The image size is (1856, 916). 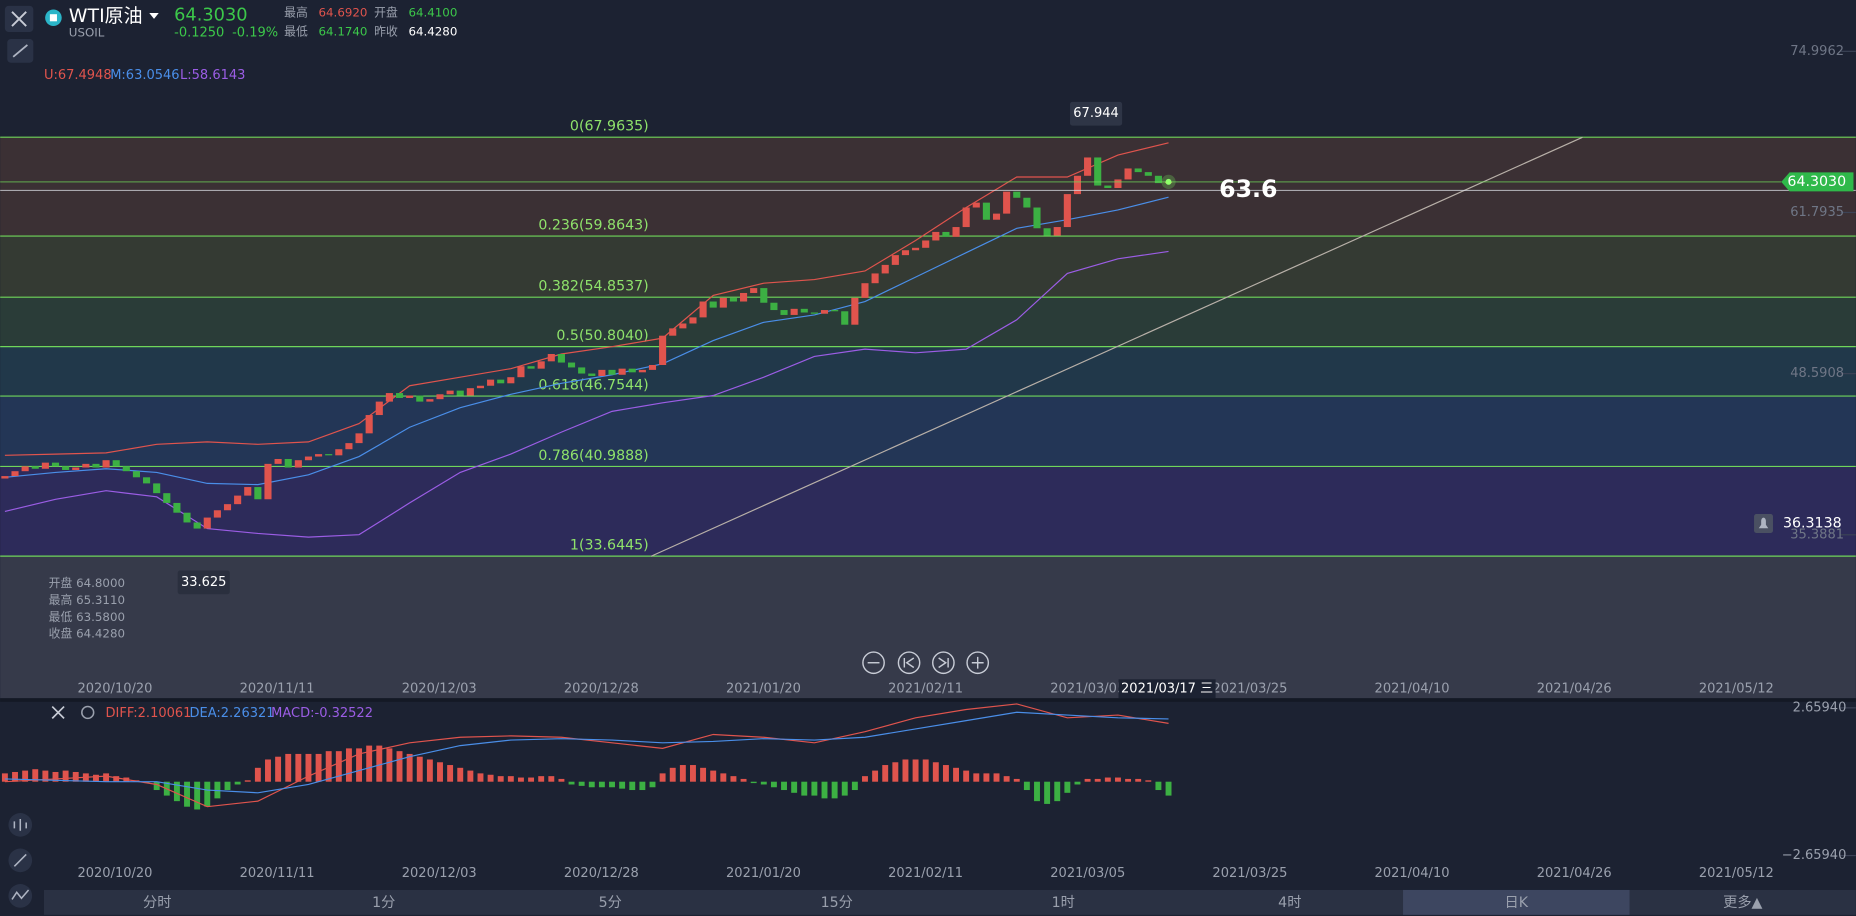 What do you see at coordinates (1289, 903) in the screenshot?
I see `tab: 4时` at bounding box center [1289, 903].